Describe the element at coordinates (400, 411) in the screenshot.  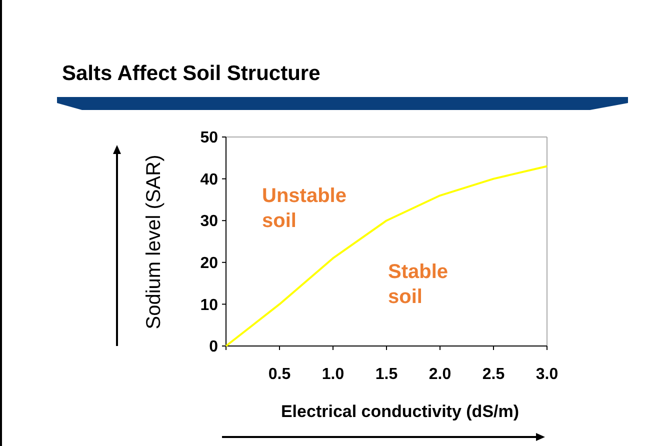
I see `x-axis-title: Electrical conductivity (dS/m)` at that location.